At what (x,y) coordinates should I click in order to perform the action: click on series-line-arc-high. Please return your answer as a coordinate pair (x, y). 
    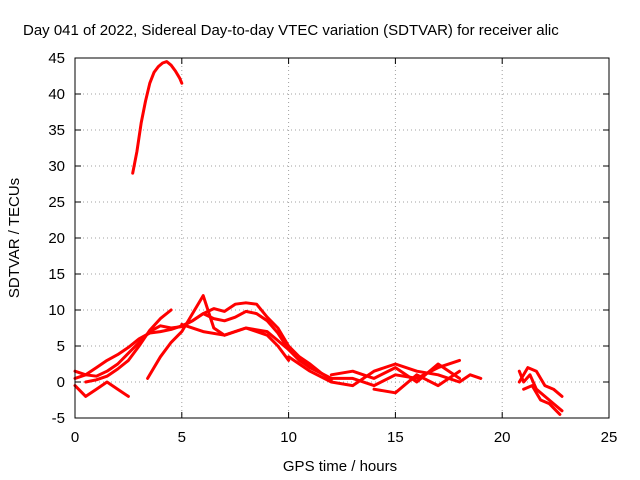
    Looking at the image, I should click on (157, 117).